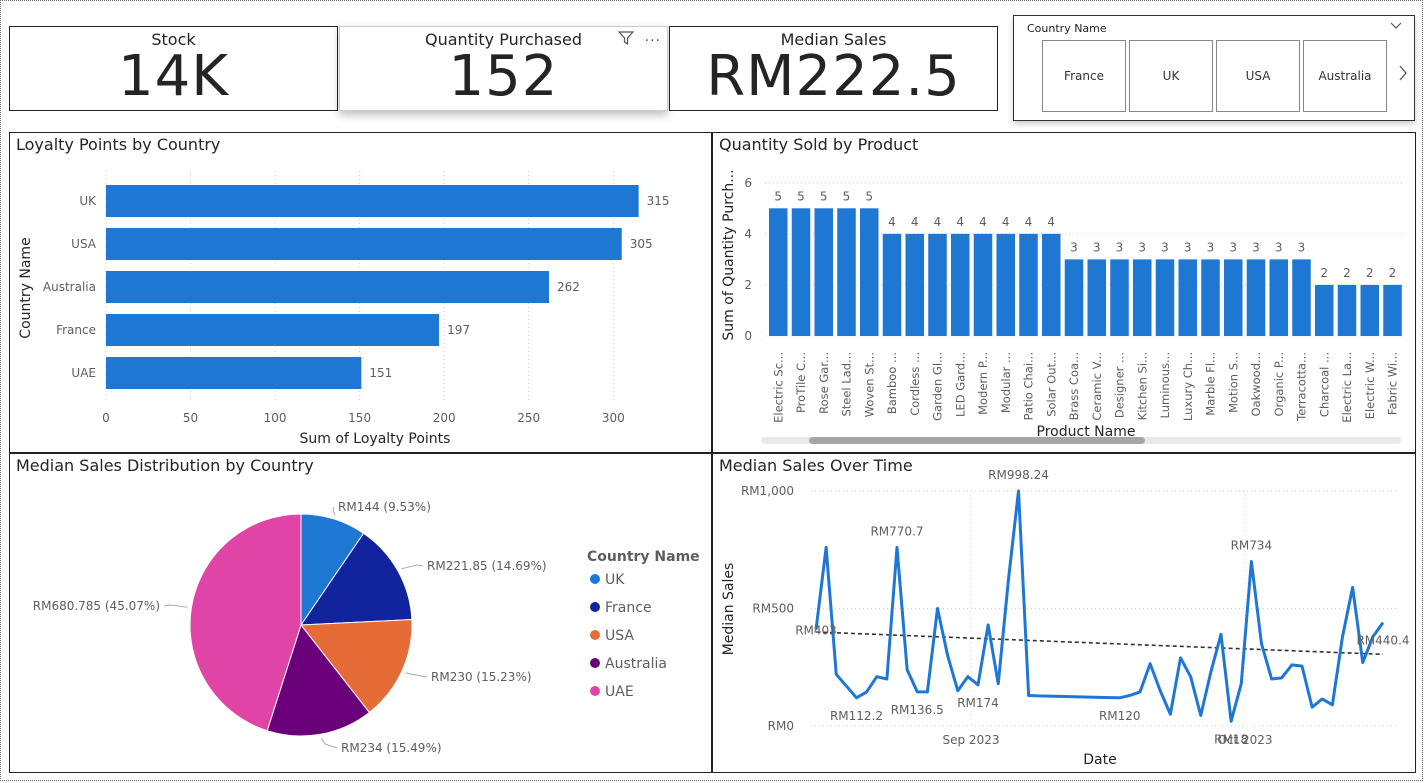  What do you see at coordinates (83, 373) in the screenshot?
I see `y-tick-label: UAE` at bounding box center [83, 373].